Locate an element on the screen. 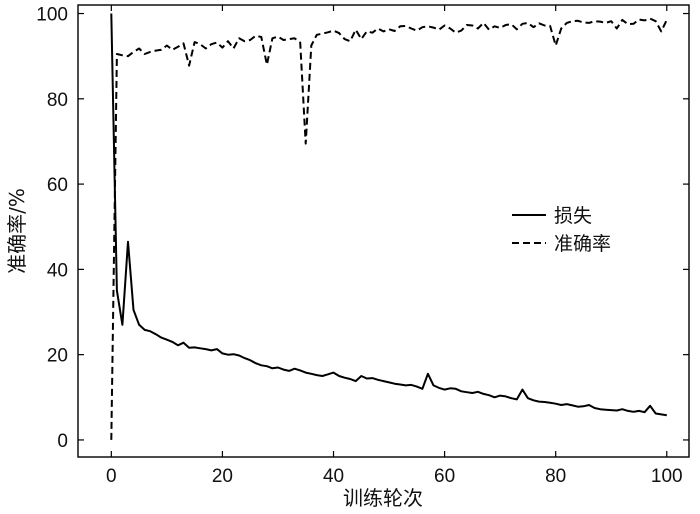 The height and width of the screenshot is (514, 700). legend-label-loss: 损失 is located at coordinates (573, 216).